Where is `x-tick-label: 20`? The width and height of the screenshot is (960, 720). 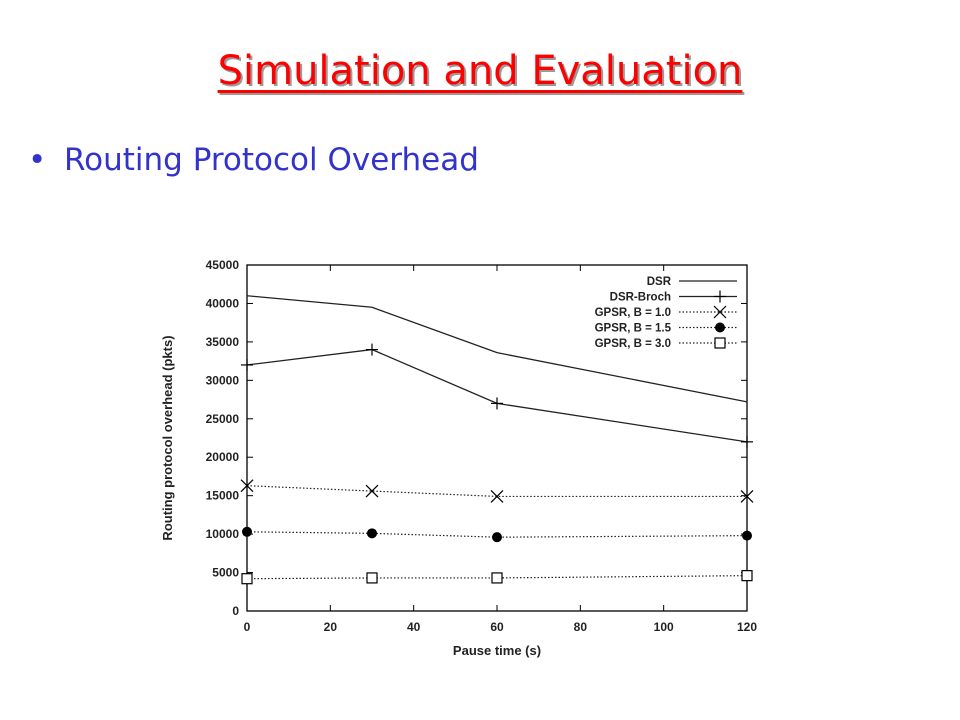
x-tick-label: 20 is located at coordinates (331, 627).